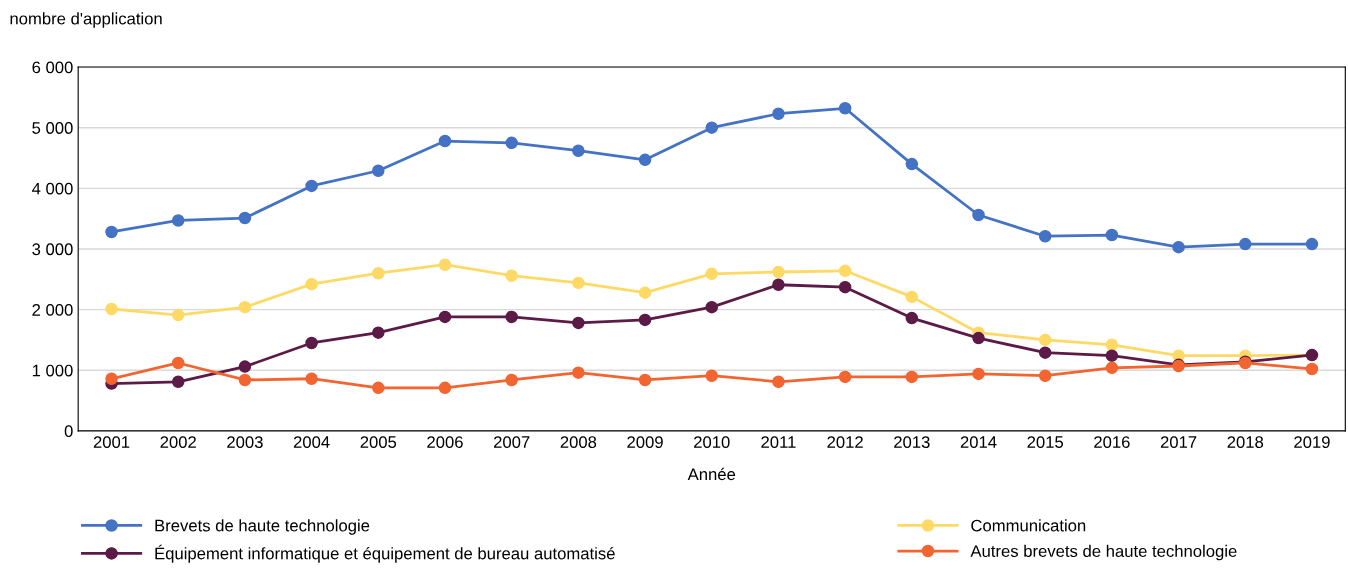 The image size is (1348, 573). What do you see at coordinates (111, 442) in the screenshot?
I see `x-tick-label: 2001` at bounding box center [111, 442].